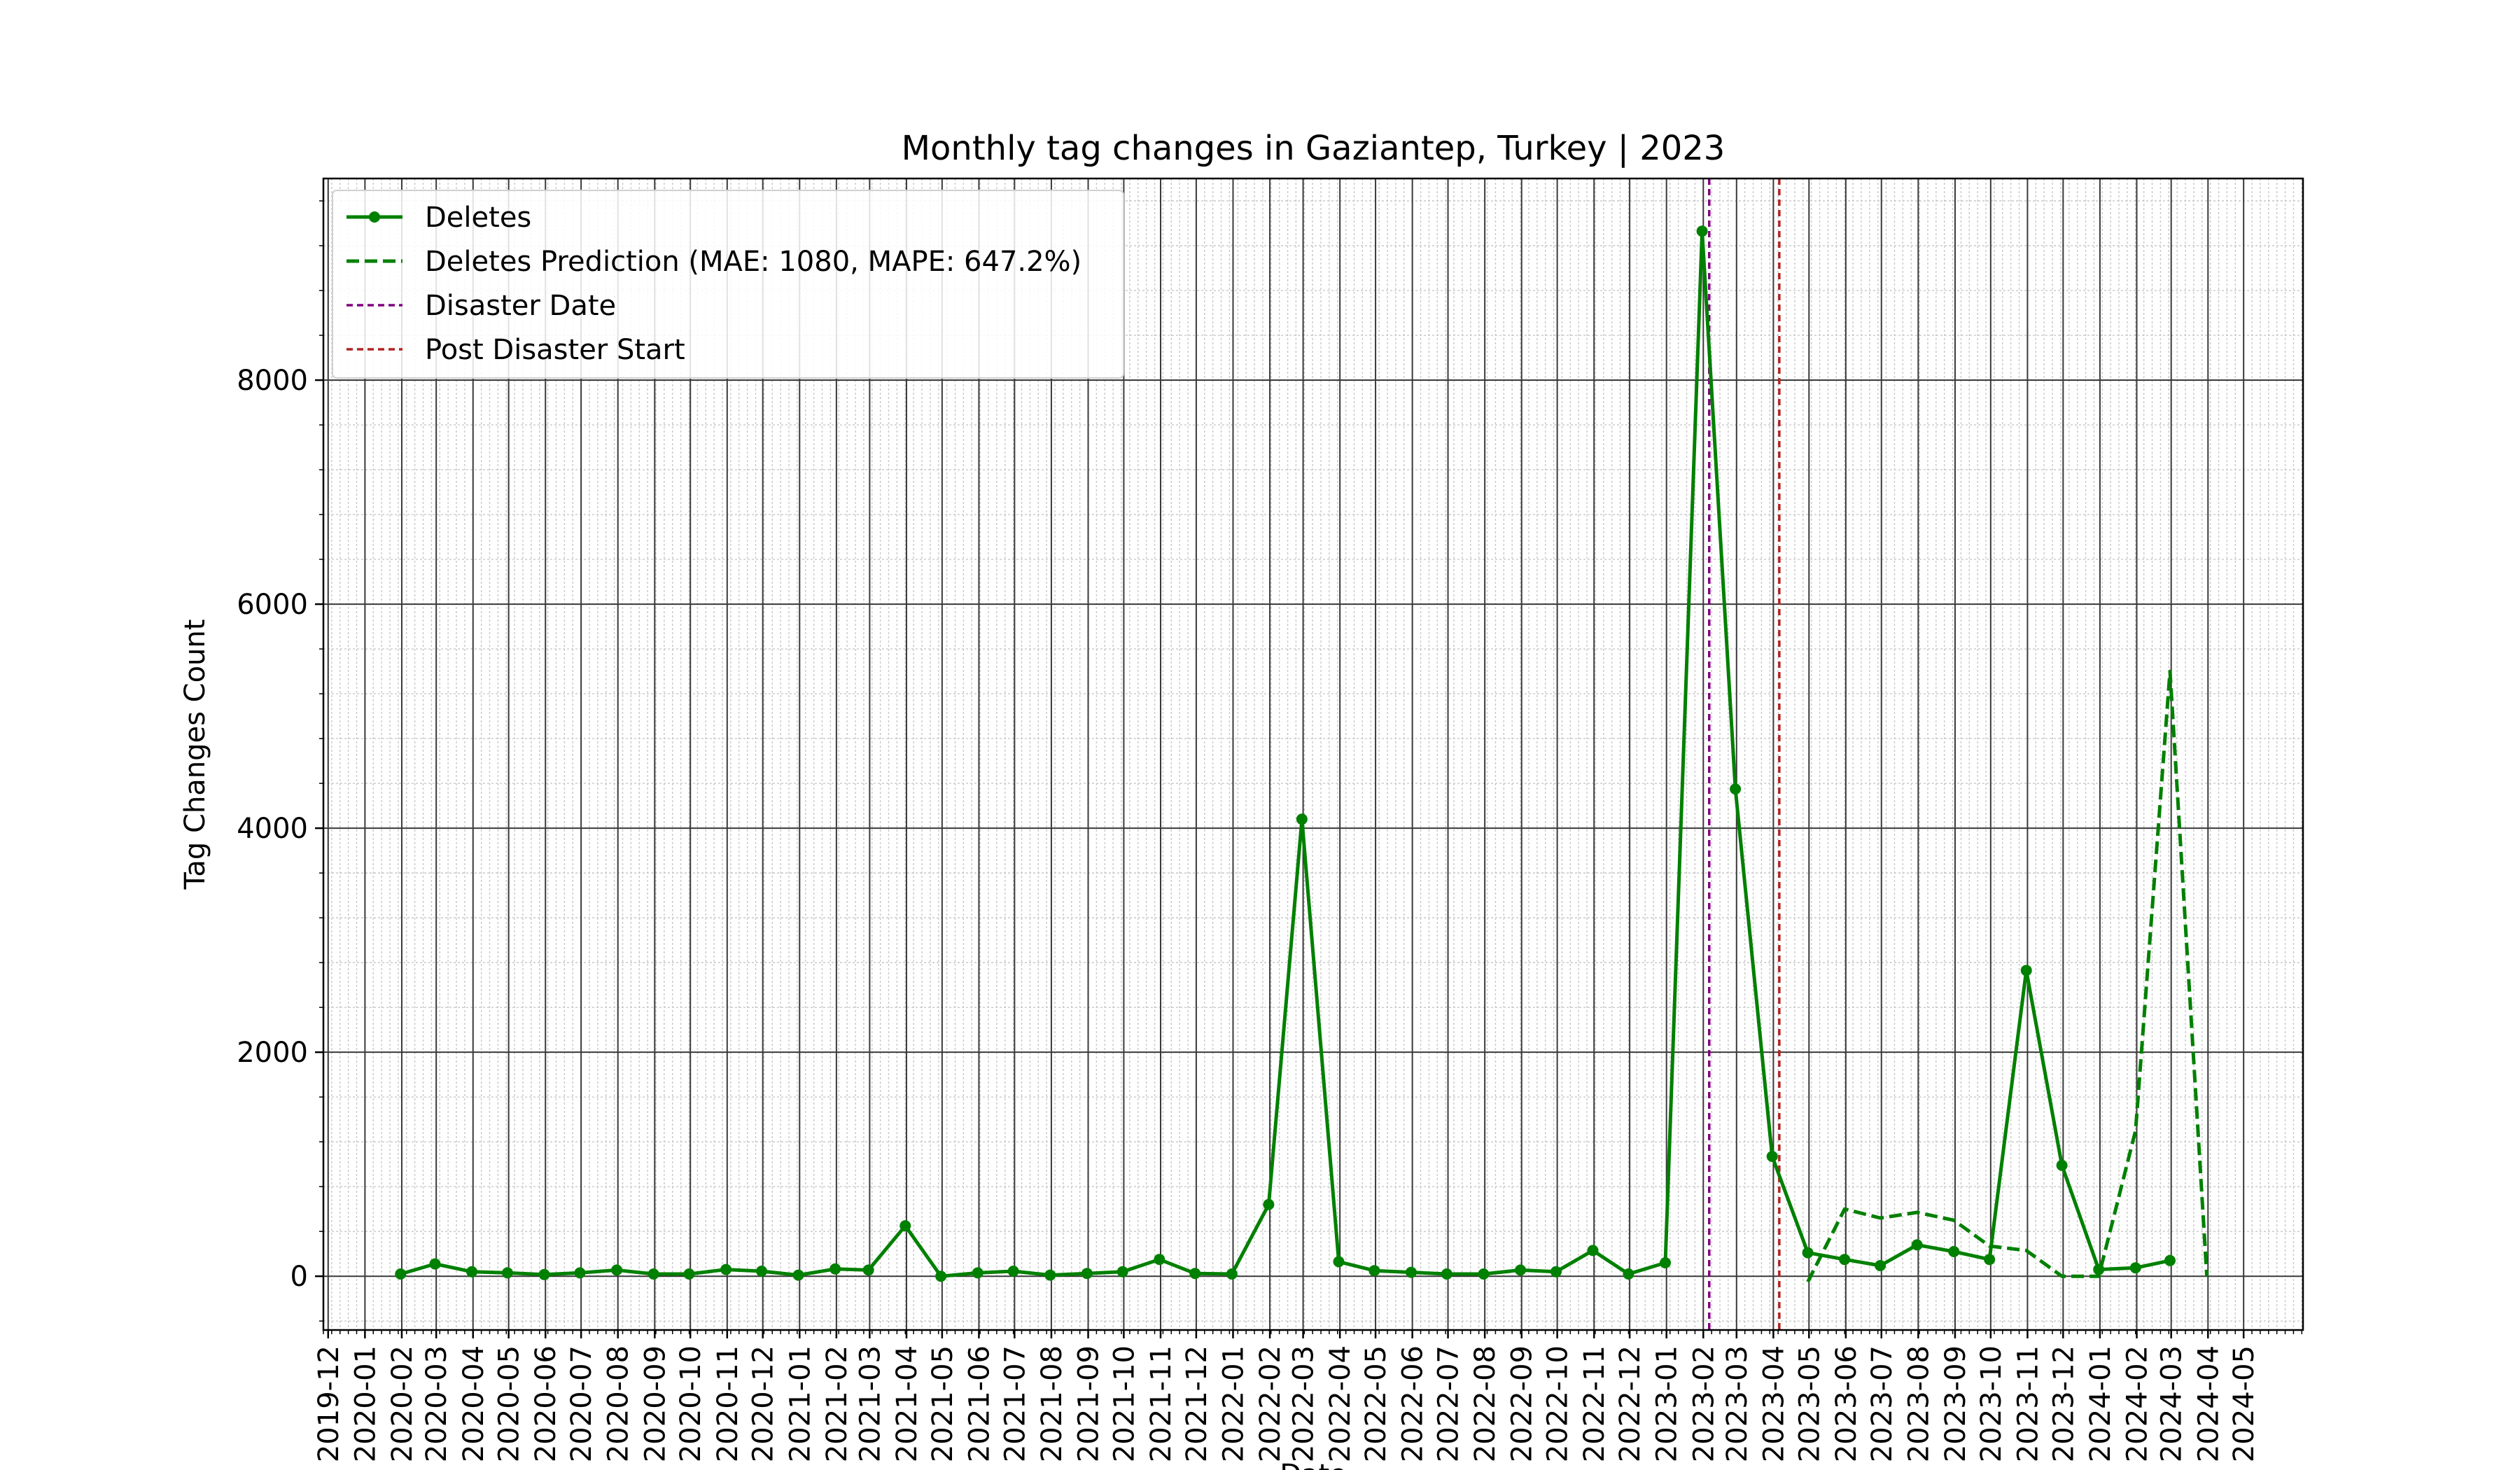 This screenshot has width=2520, height=1470. I want to click on x-tick-label: 2020-09, so click(655, 1403).